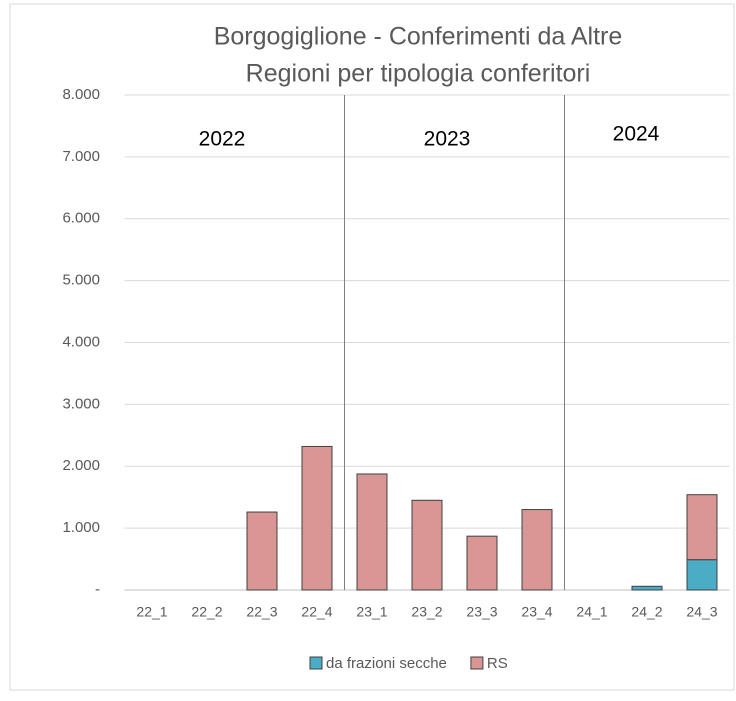 The width and height of the screenshot is (736, 701). Describe the element at coordinates (261, 612) in the screenshot. I see `x-tick-label: 22_3` at that location.